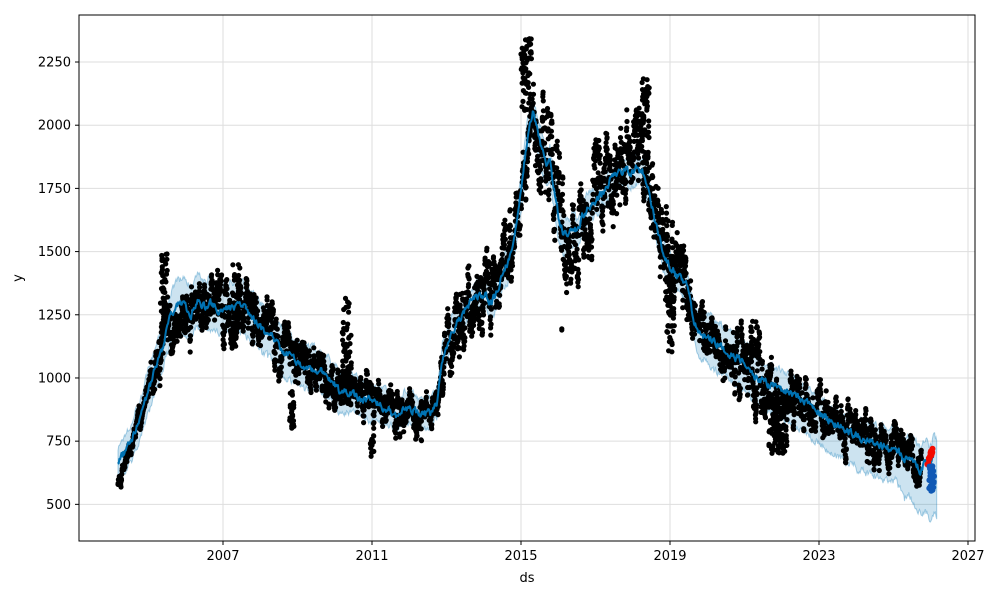 The image size is (1000, 600). I want to click on y-tick-label: 1000, so click(54, 378).